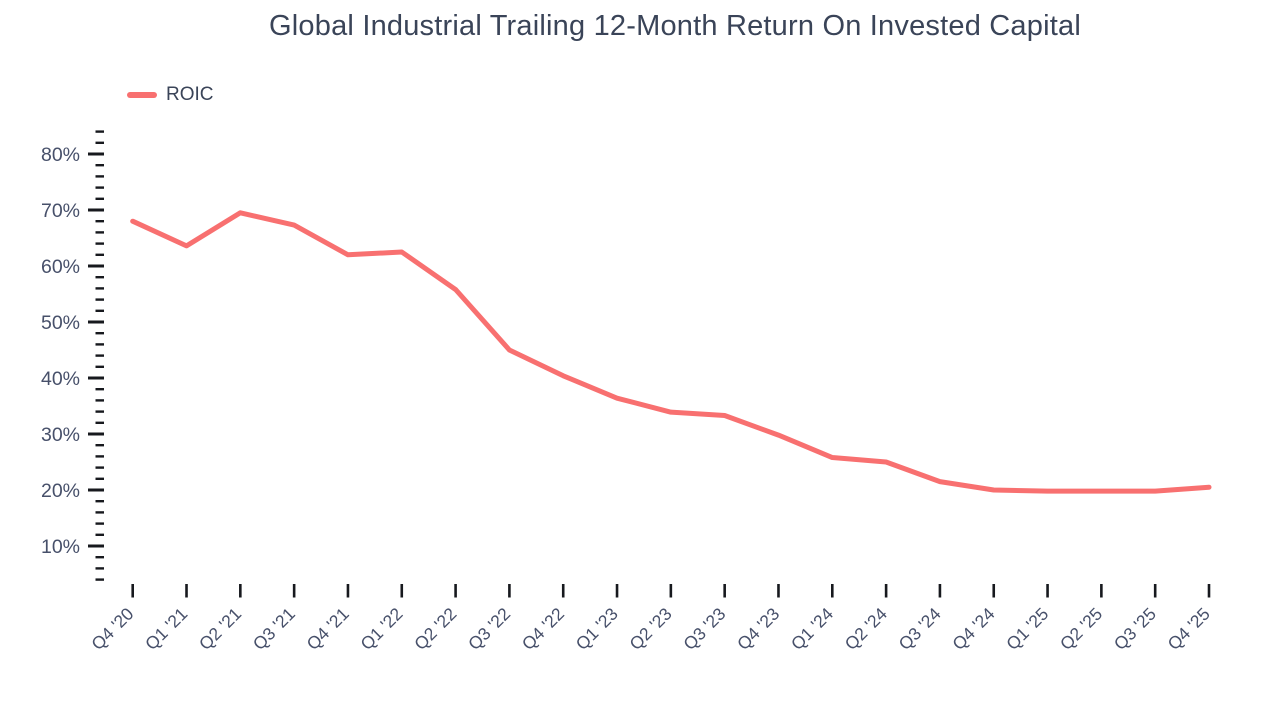 Image resolution: width=1280 pixels, height=720 pixels. Describe the element at coordinates (60, 435) in the screenshot. I see `y-tick-label: 30%` at that location.